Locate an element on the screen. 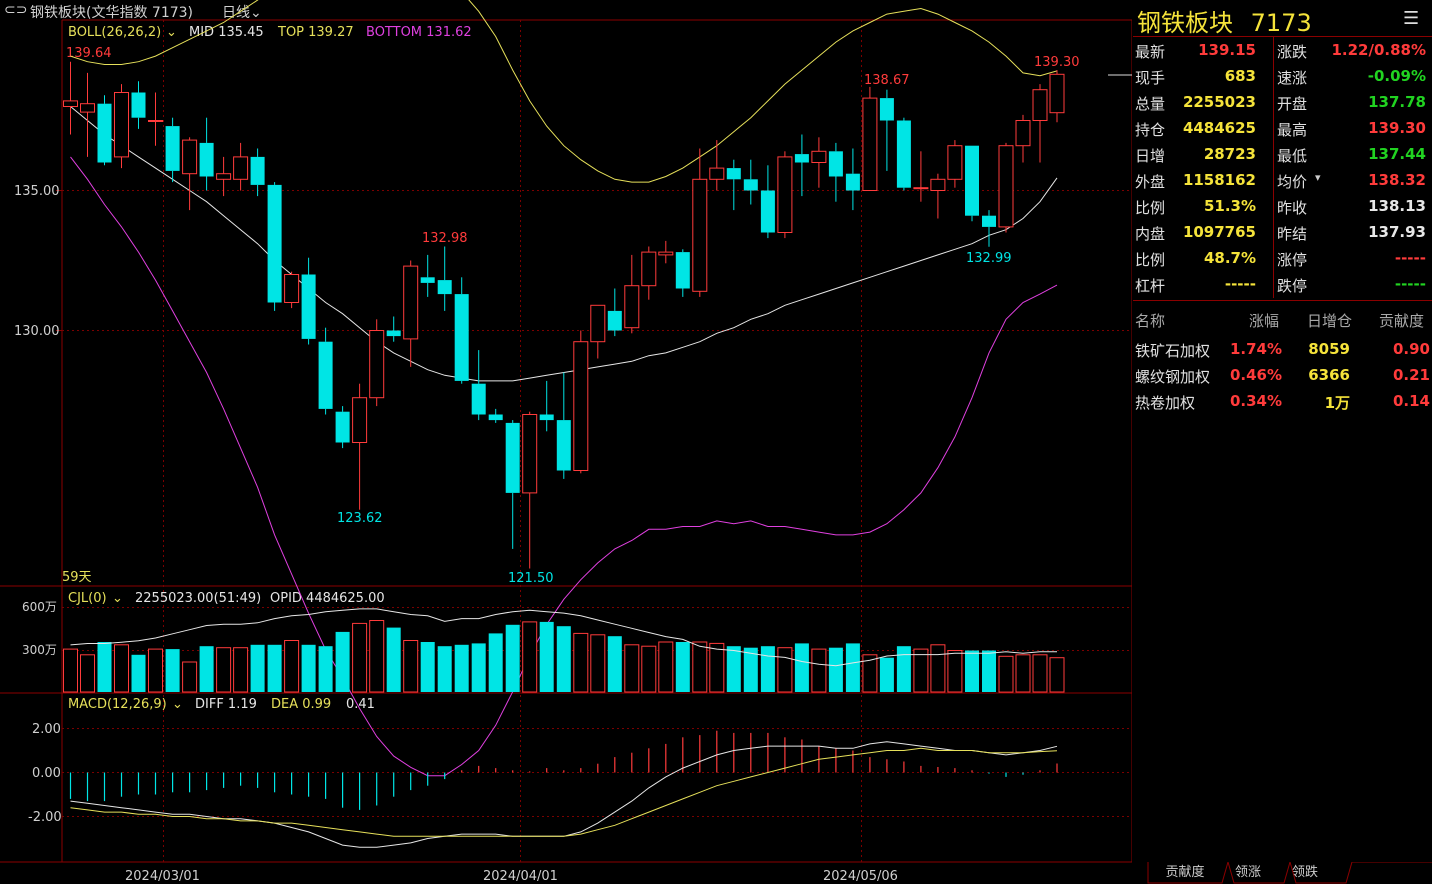 The width and height of the screenshot is (1432, 884). tab-lead-up: 领涨 is located at coordinates (1247, 872).